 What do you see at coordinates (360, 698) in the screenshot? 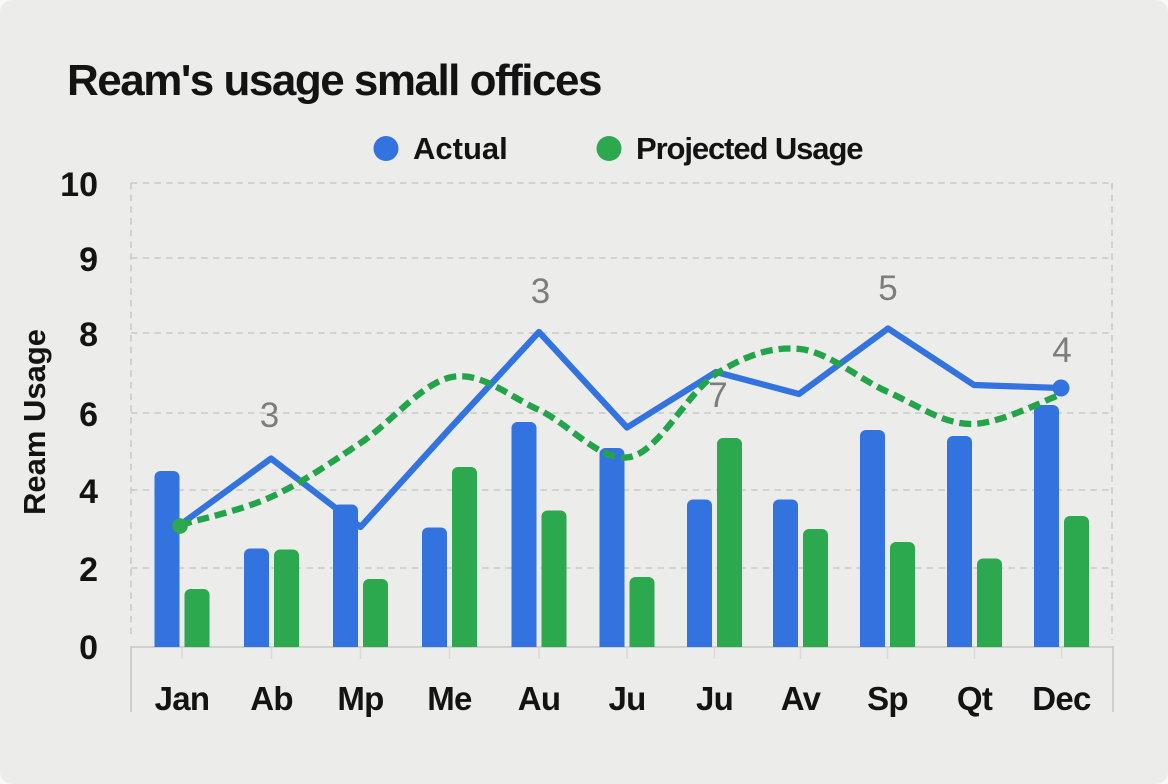
I see `svg-text: Mp` at bounding box center [360, 698].